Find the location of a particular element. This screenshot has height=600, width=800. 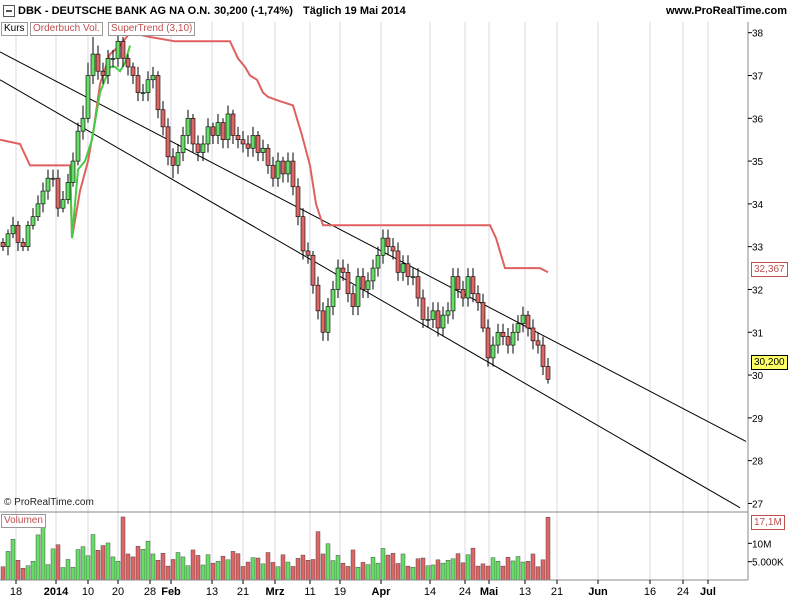

time-tick-label: 14 is located at coordinates (430, 592).